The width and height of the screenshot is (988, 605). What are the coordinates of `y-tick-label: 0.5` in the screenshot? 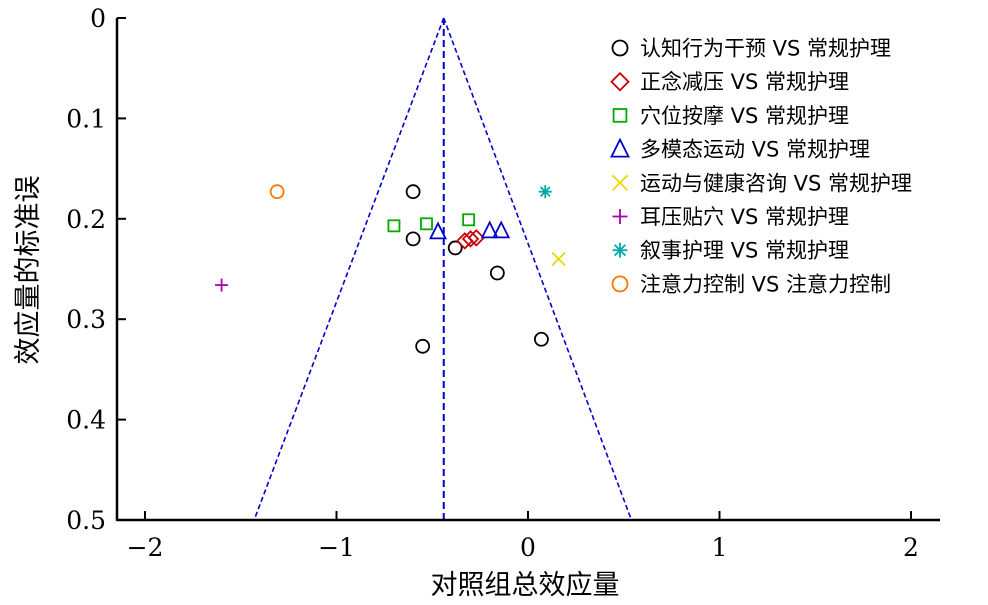 It's located at (86, 520).